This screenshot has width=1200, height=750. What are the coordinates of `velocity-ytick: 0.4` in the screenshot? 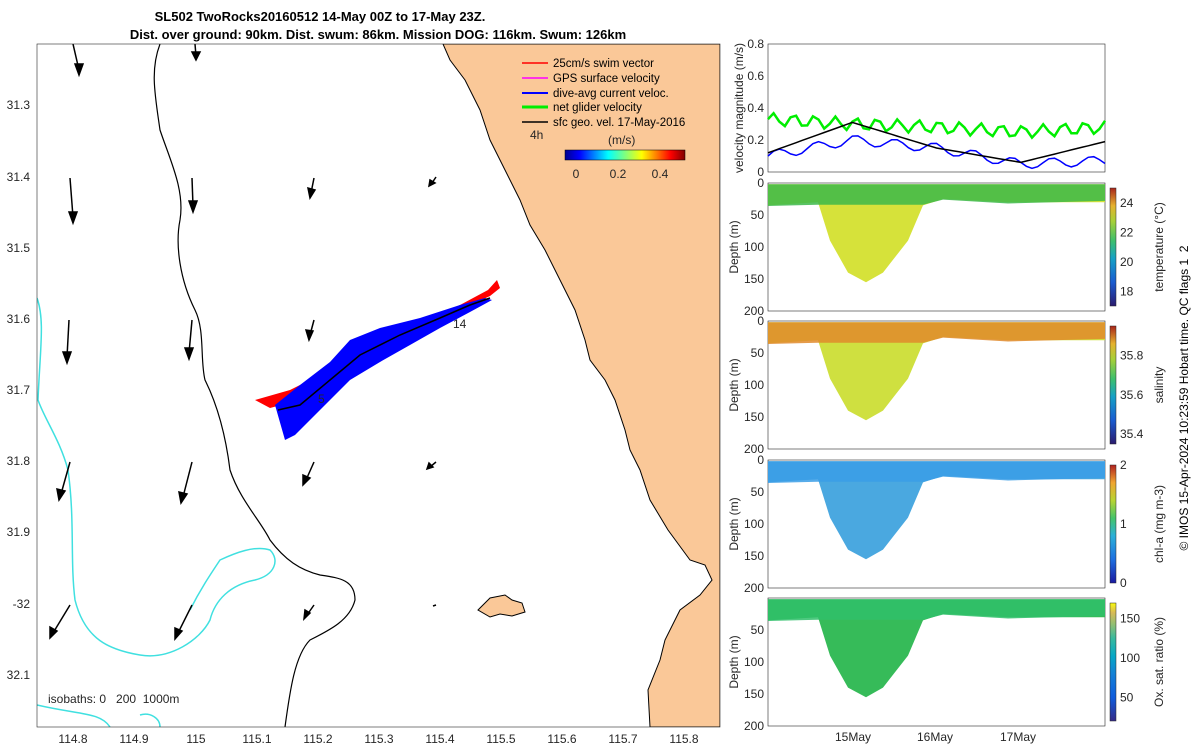 It's located at (755, 108).